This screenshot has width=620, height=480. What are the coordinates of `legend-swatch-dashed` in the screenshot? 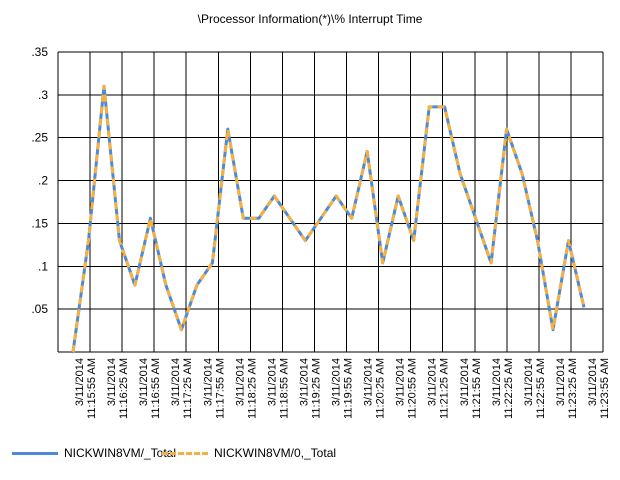 It's located at (185, 453).